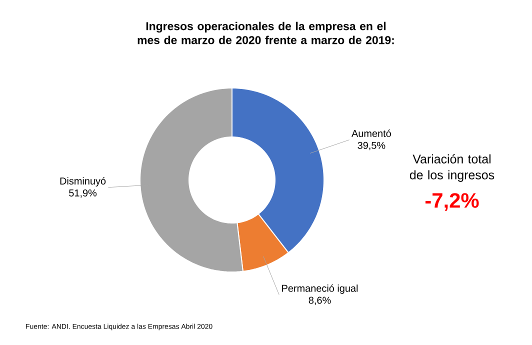 This screenshot has height=345, width=532. What do you see at coordinates (452, 202) in the screenshot?
I see `text: -7,2%` at bounding box center [452, 202].